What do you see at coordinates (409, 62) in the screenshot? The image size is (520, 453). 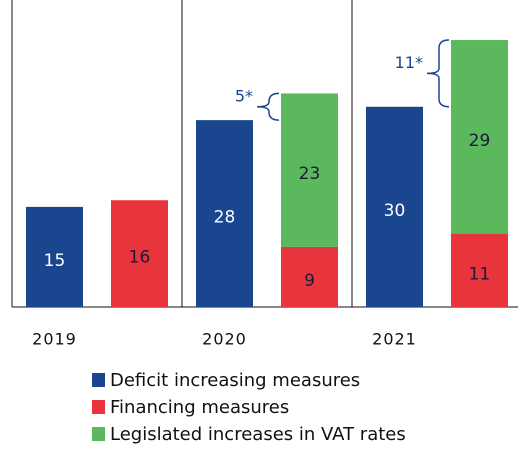 I see `annotation: 11*` at bounding box center [409, 62].